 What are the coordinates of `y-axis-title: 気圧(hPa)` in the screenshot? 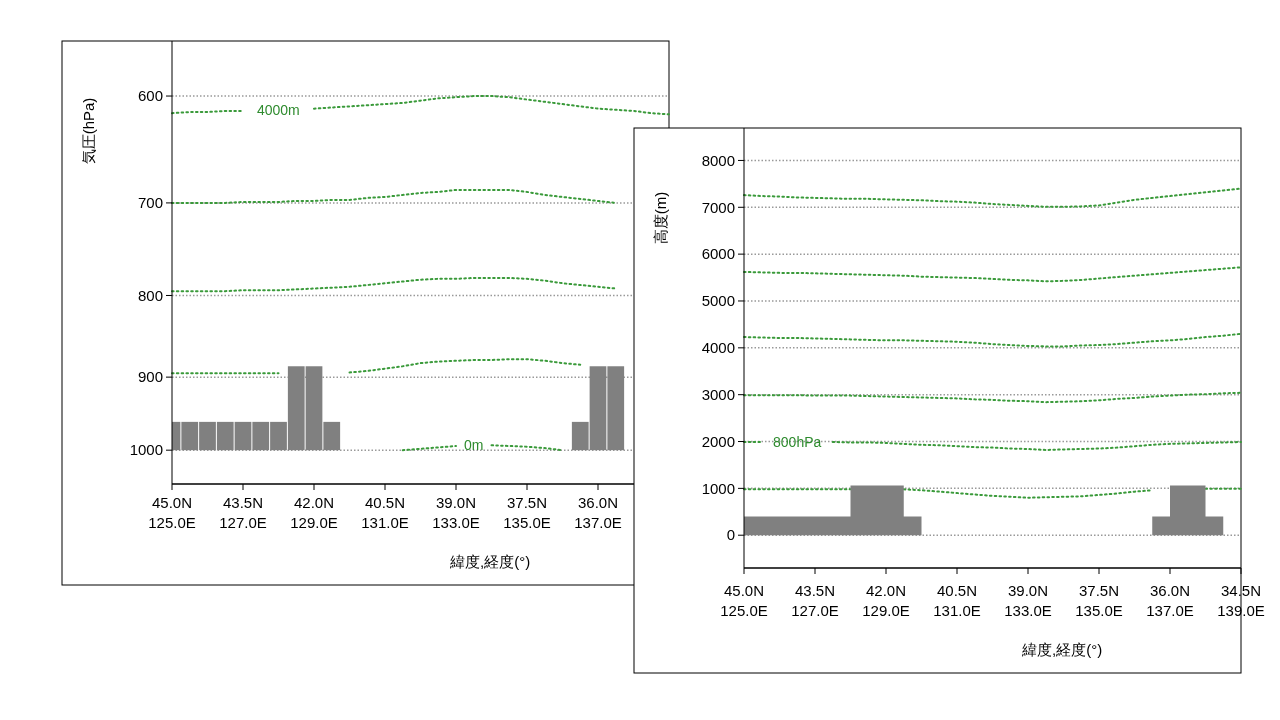 It's located at (88, 131).